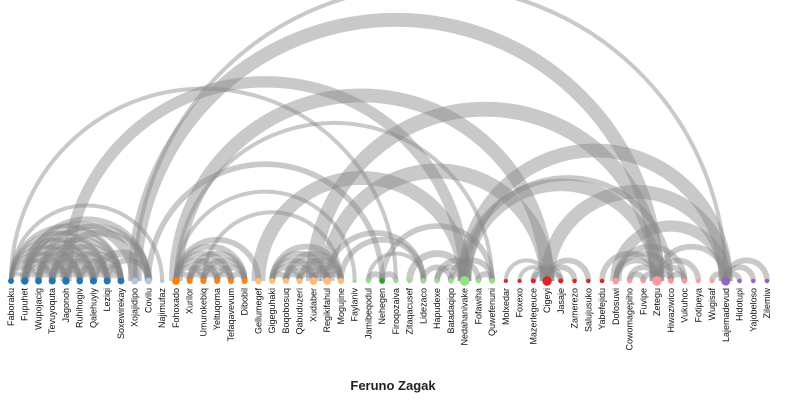 This screenshot has width=786, height=400. Describe the element at coordinates (767, 303) in the screenshot. I see `node-label: Zilemiw` at that location.